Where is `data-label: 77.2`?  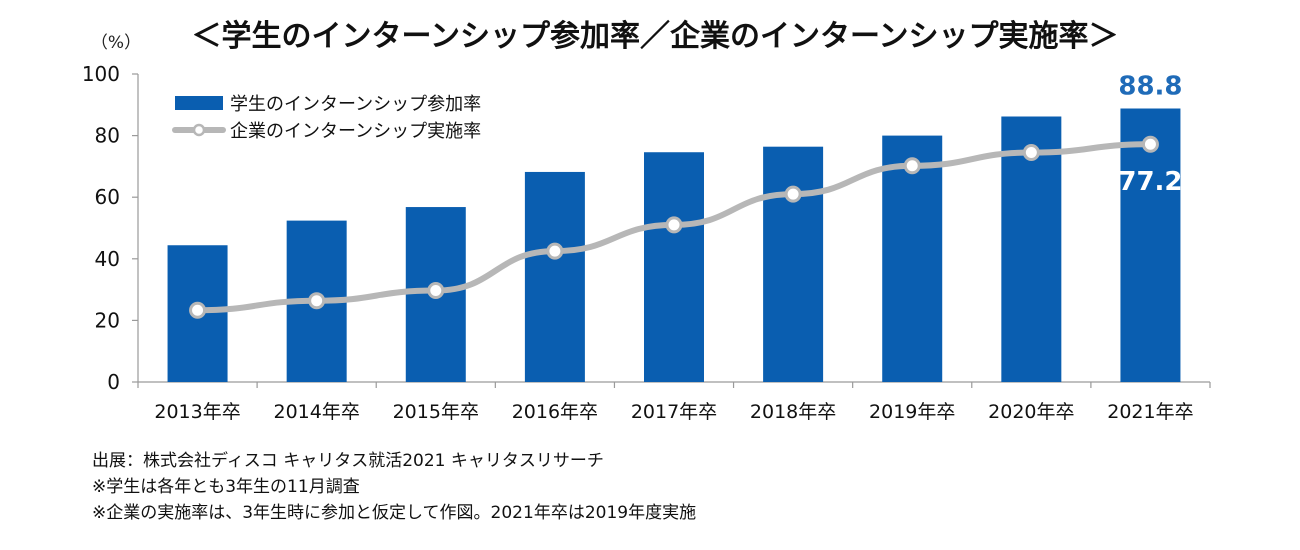 data-label: 77.2 is located at coordinates (1150, 182).